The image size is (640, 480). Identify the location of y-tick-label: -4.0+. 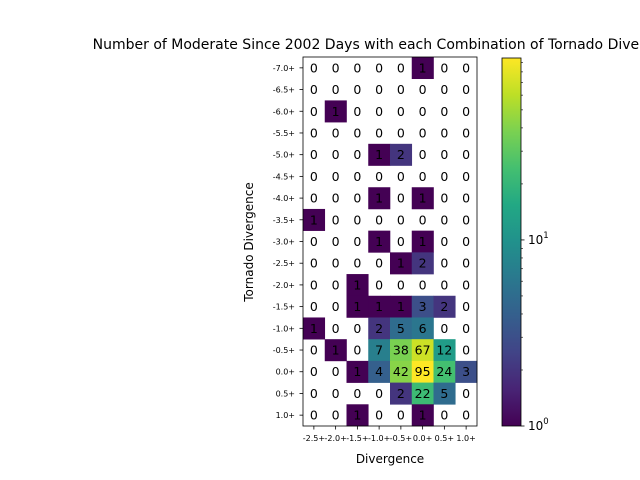
(284, 198).